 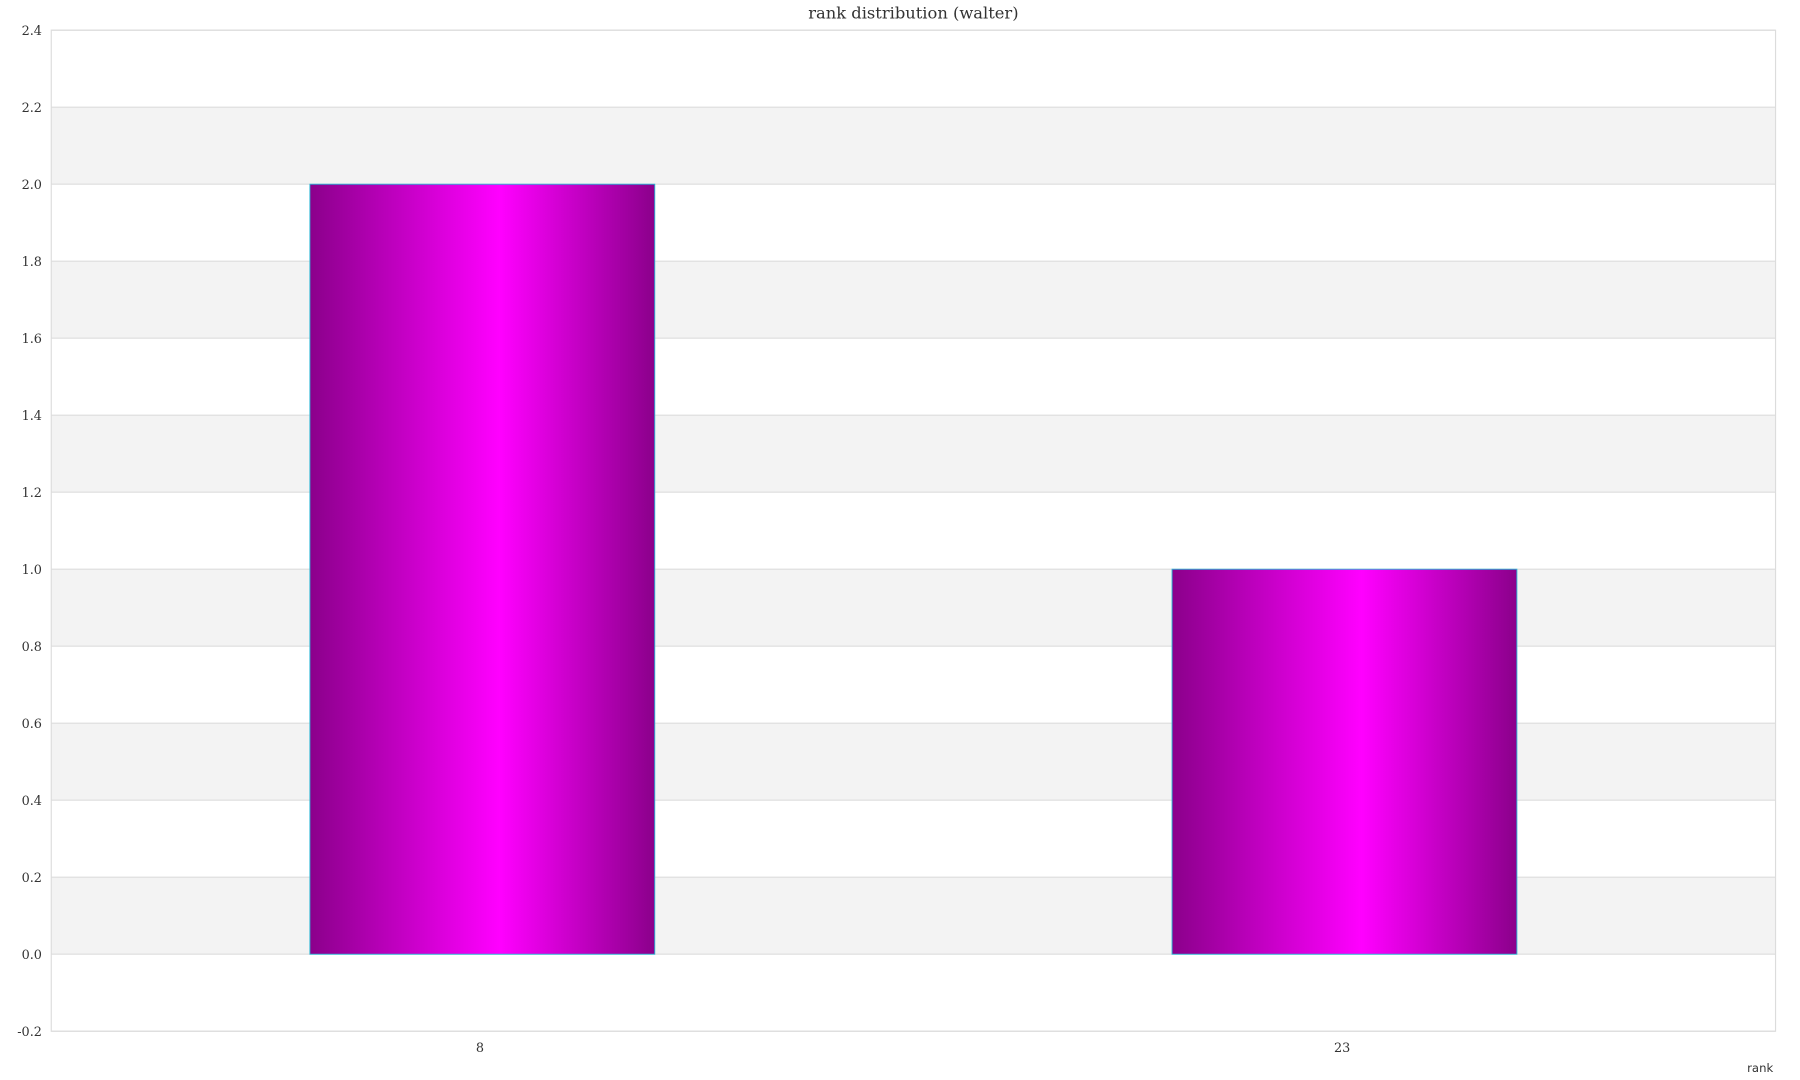 What do you see at coordinates (32, 31) in the screenshot?
I see `y-tick-label: 2.4` at bounding box center [32, 31].